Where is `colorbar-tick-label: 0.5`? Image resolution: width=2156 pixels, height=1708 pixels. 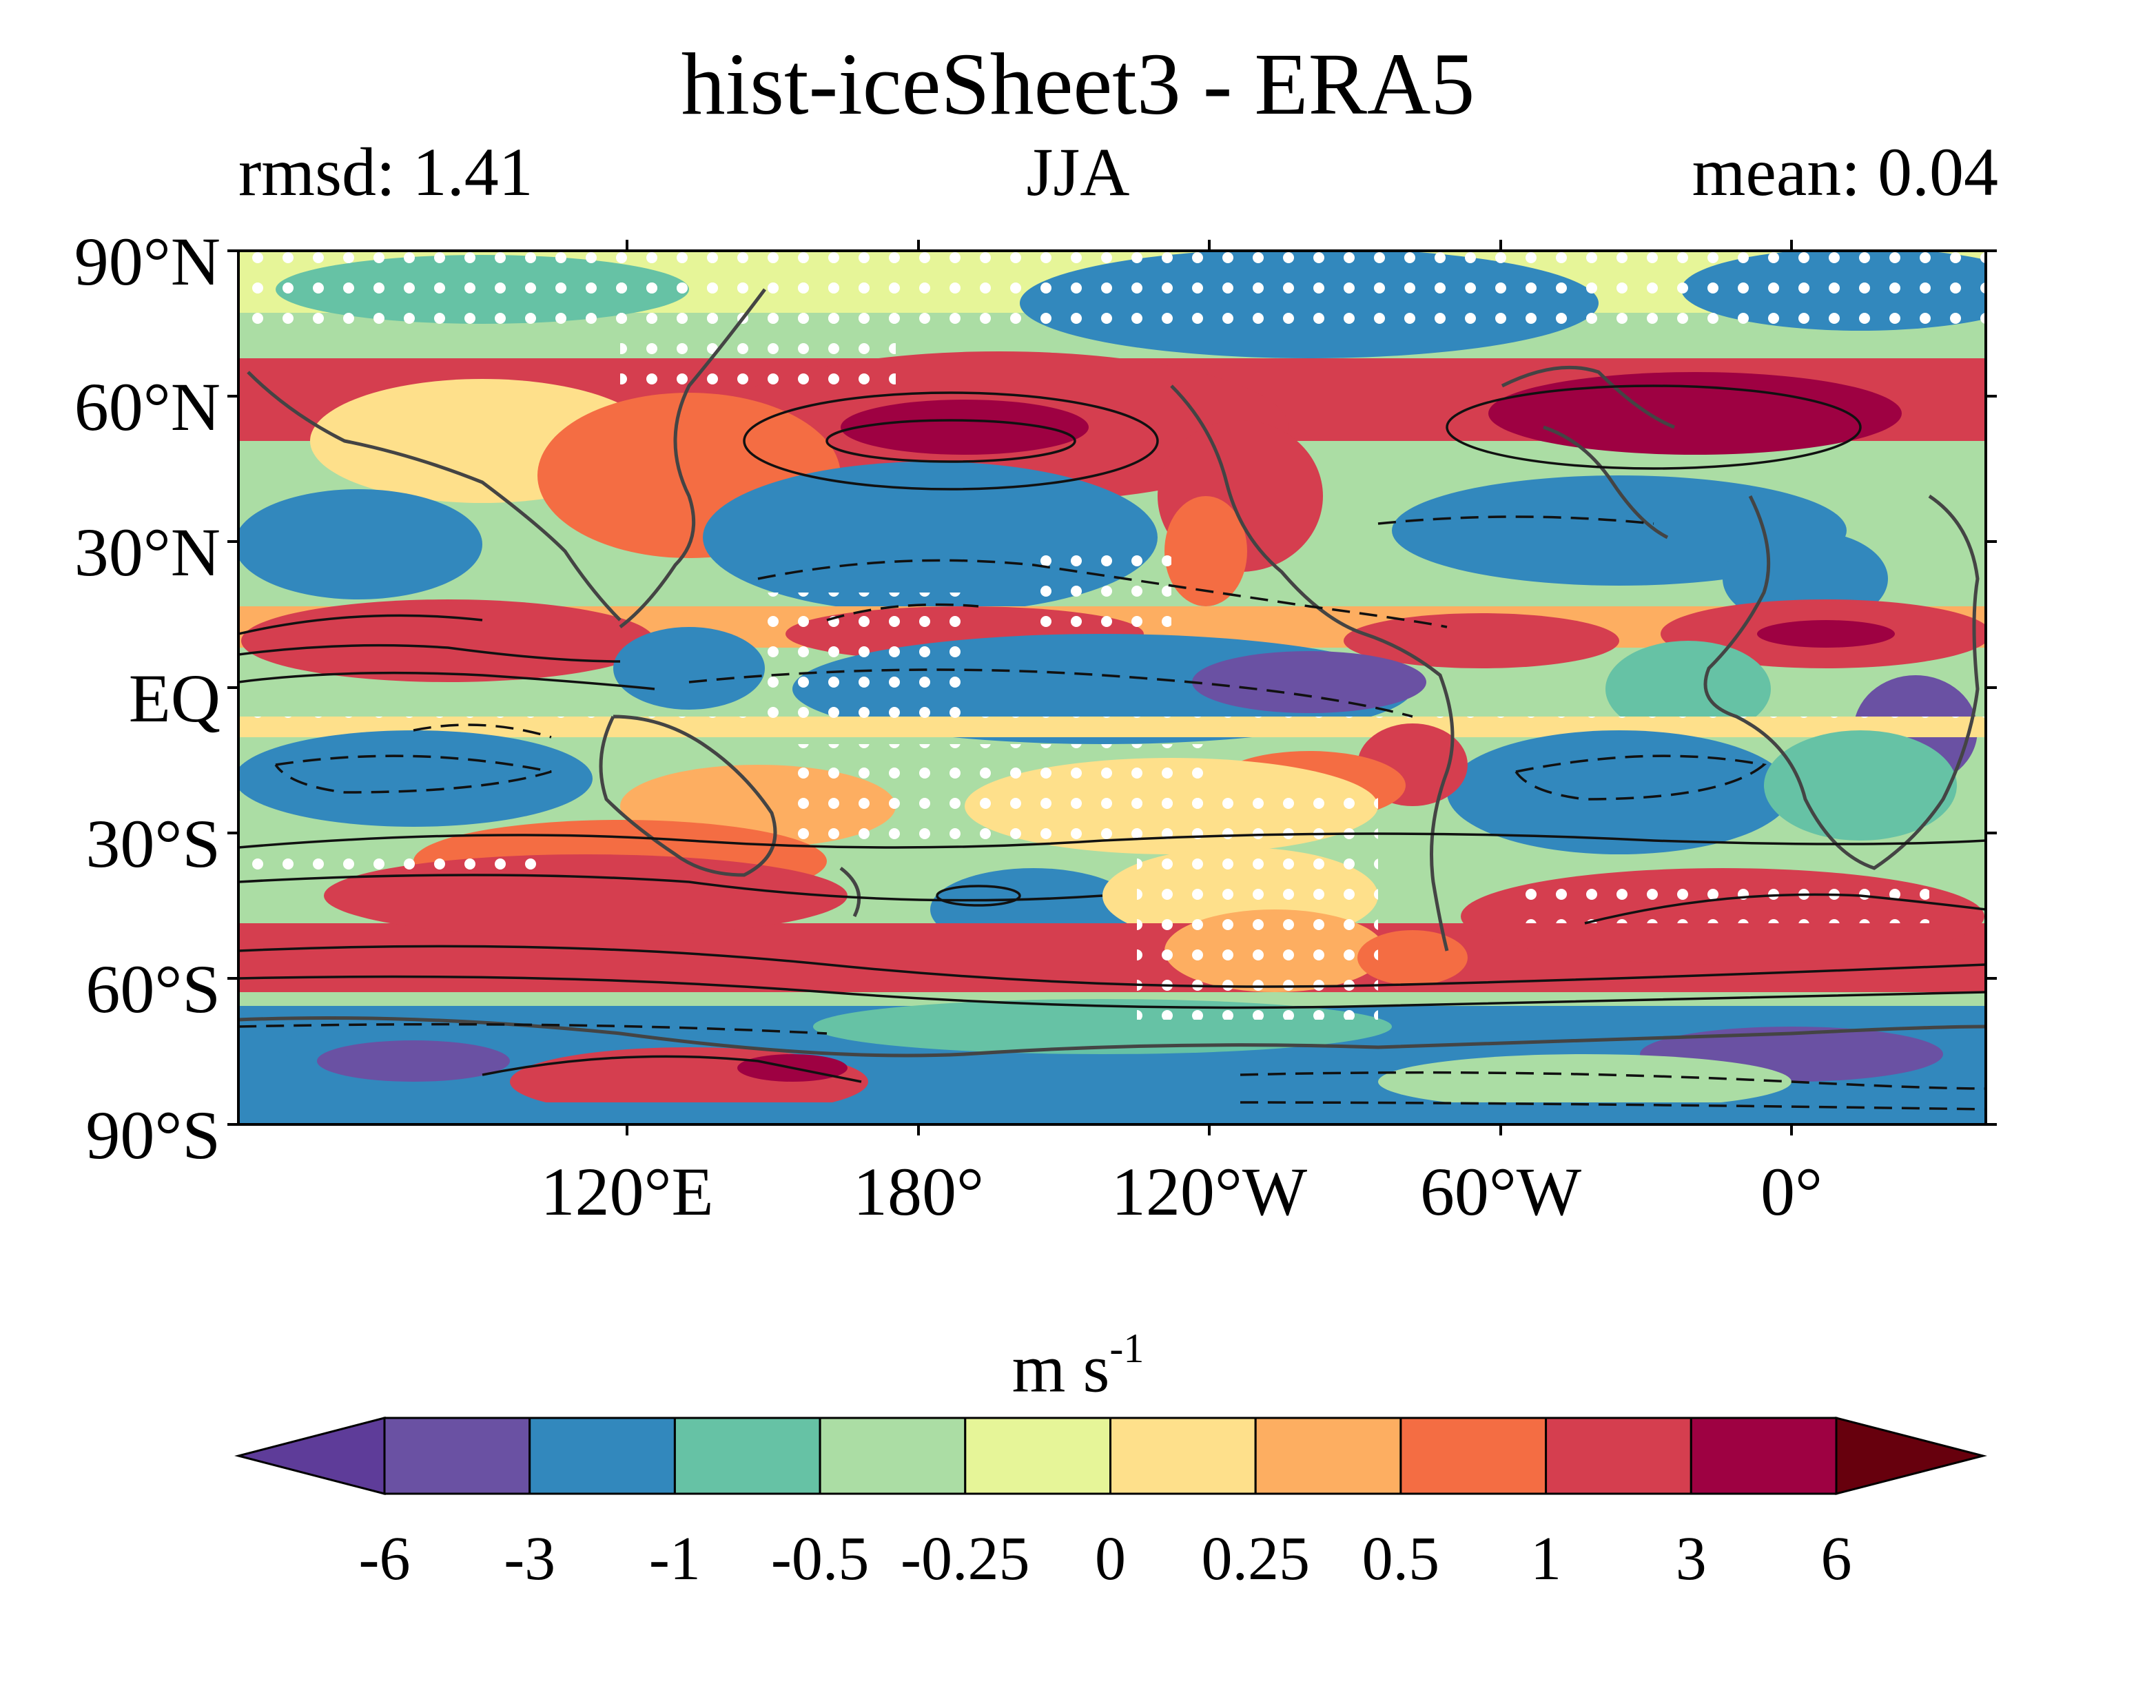
colorbar-tick-label: 0.5 is located at coordinates (1401, 1559).